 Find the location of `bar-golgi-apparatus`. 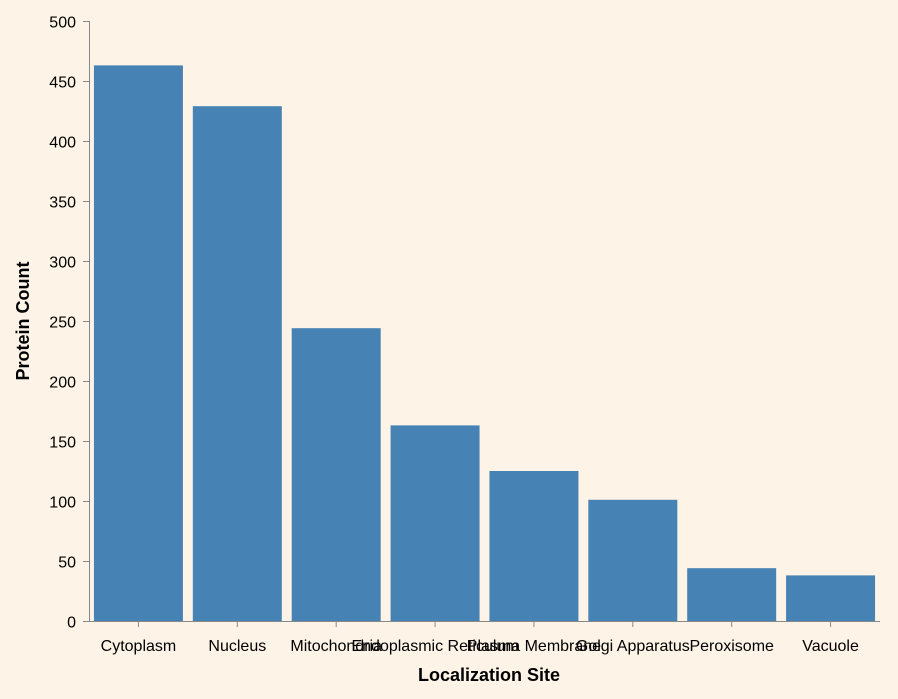

bar-golgi-apparatus is located at coordinates (633, 560).